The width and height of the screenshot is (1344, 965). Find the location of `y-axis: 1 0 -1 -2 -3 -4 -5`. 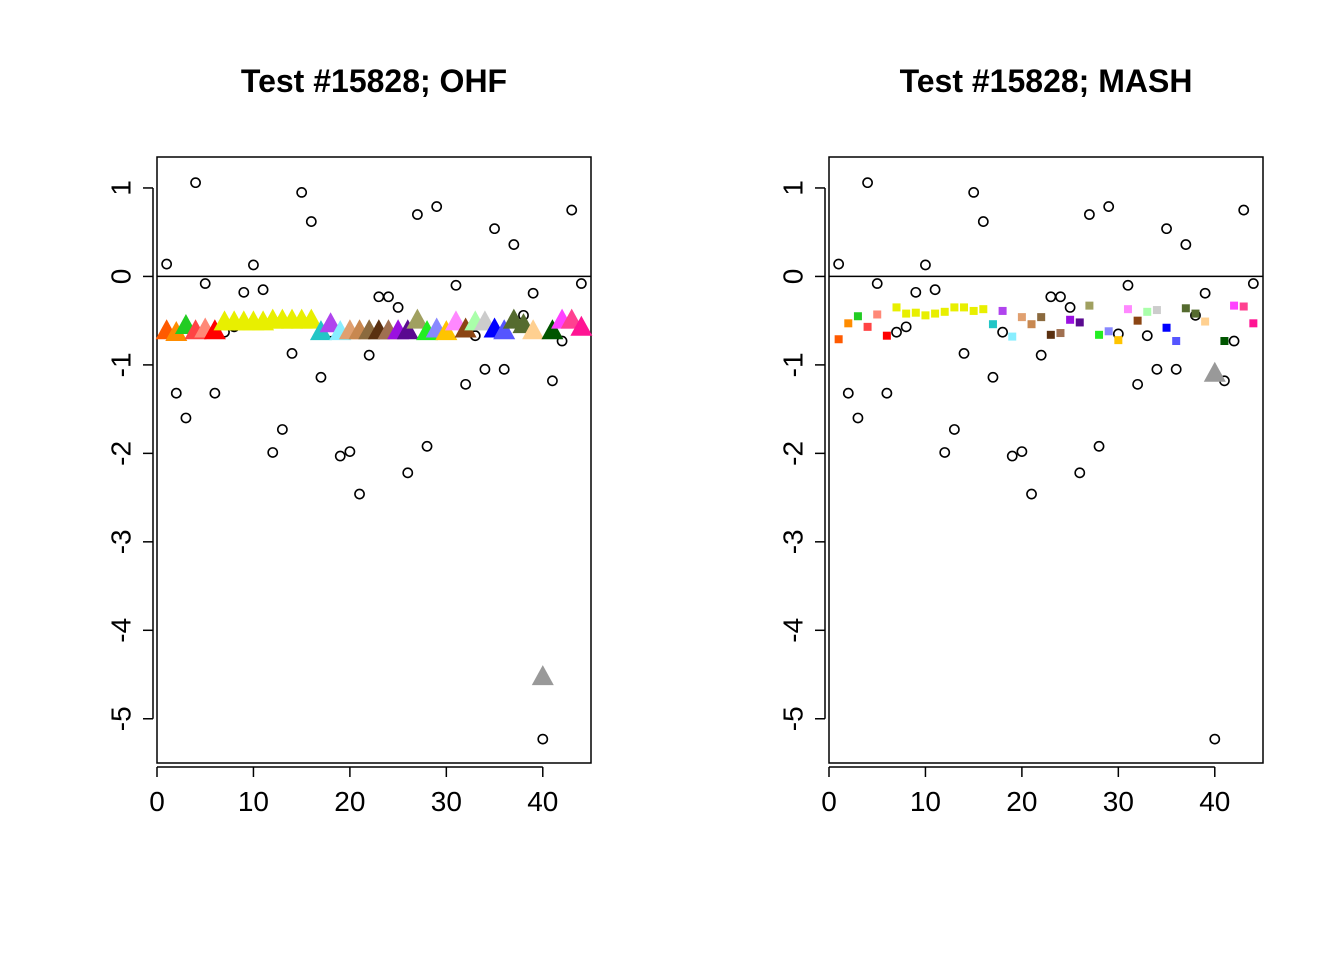

y-axis: 1 0 -1 -2 -3 -4 -5 is located at coordinates (130, 455).